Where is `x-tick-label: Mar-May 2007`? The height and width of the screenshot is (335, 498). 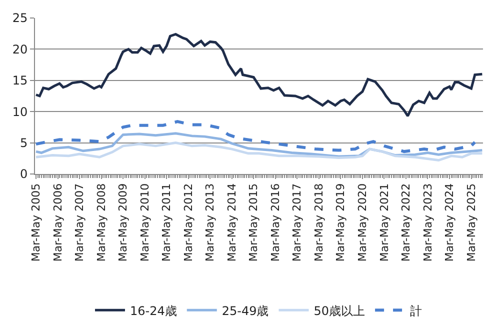
x-tick-label: Mar-May 2007 is located at coordinates (79, 222).